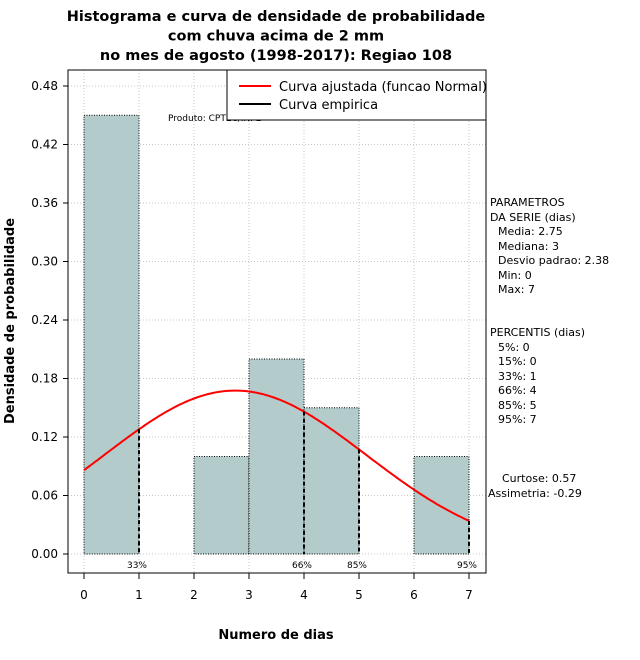 This screenshot has width=640, height=660. Describe the element at coordinates (276, 37) in the screenshot. I see `chart-title-line: com chuva acima de 2 mm` at that location.